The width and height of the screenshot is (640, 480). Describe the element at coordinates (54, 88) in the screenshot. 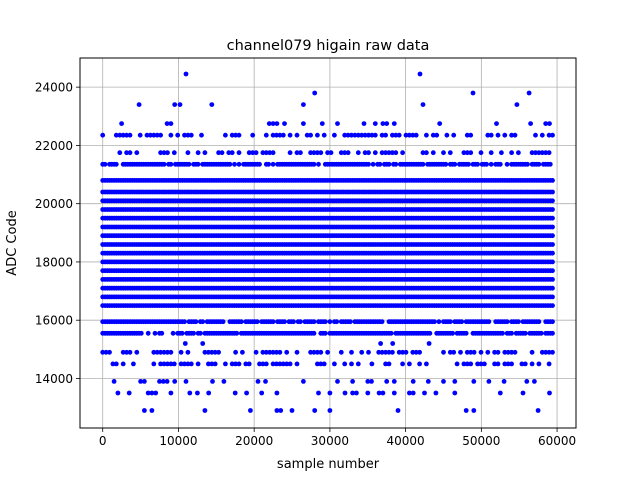

I see `y-tick-label: 24000` at that location.